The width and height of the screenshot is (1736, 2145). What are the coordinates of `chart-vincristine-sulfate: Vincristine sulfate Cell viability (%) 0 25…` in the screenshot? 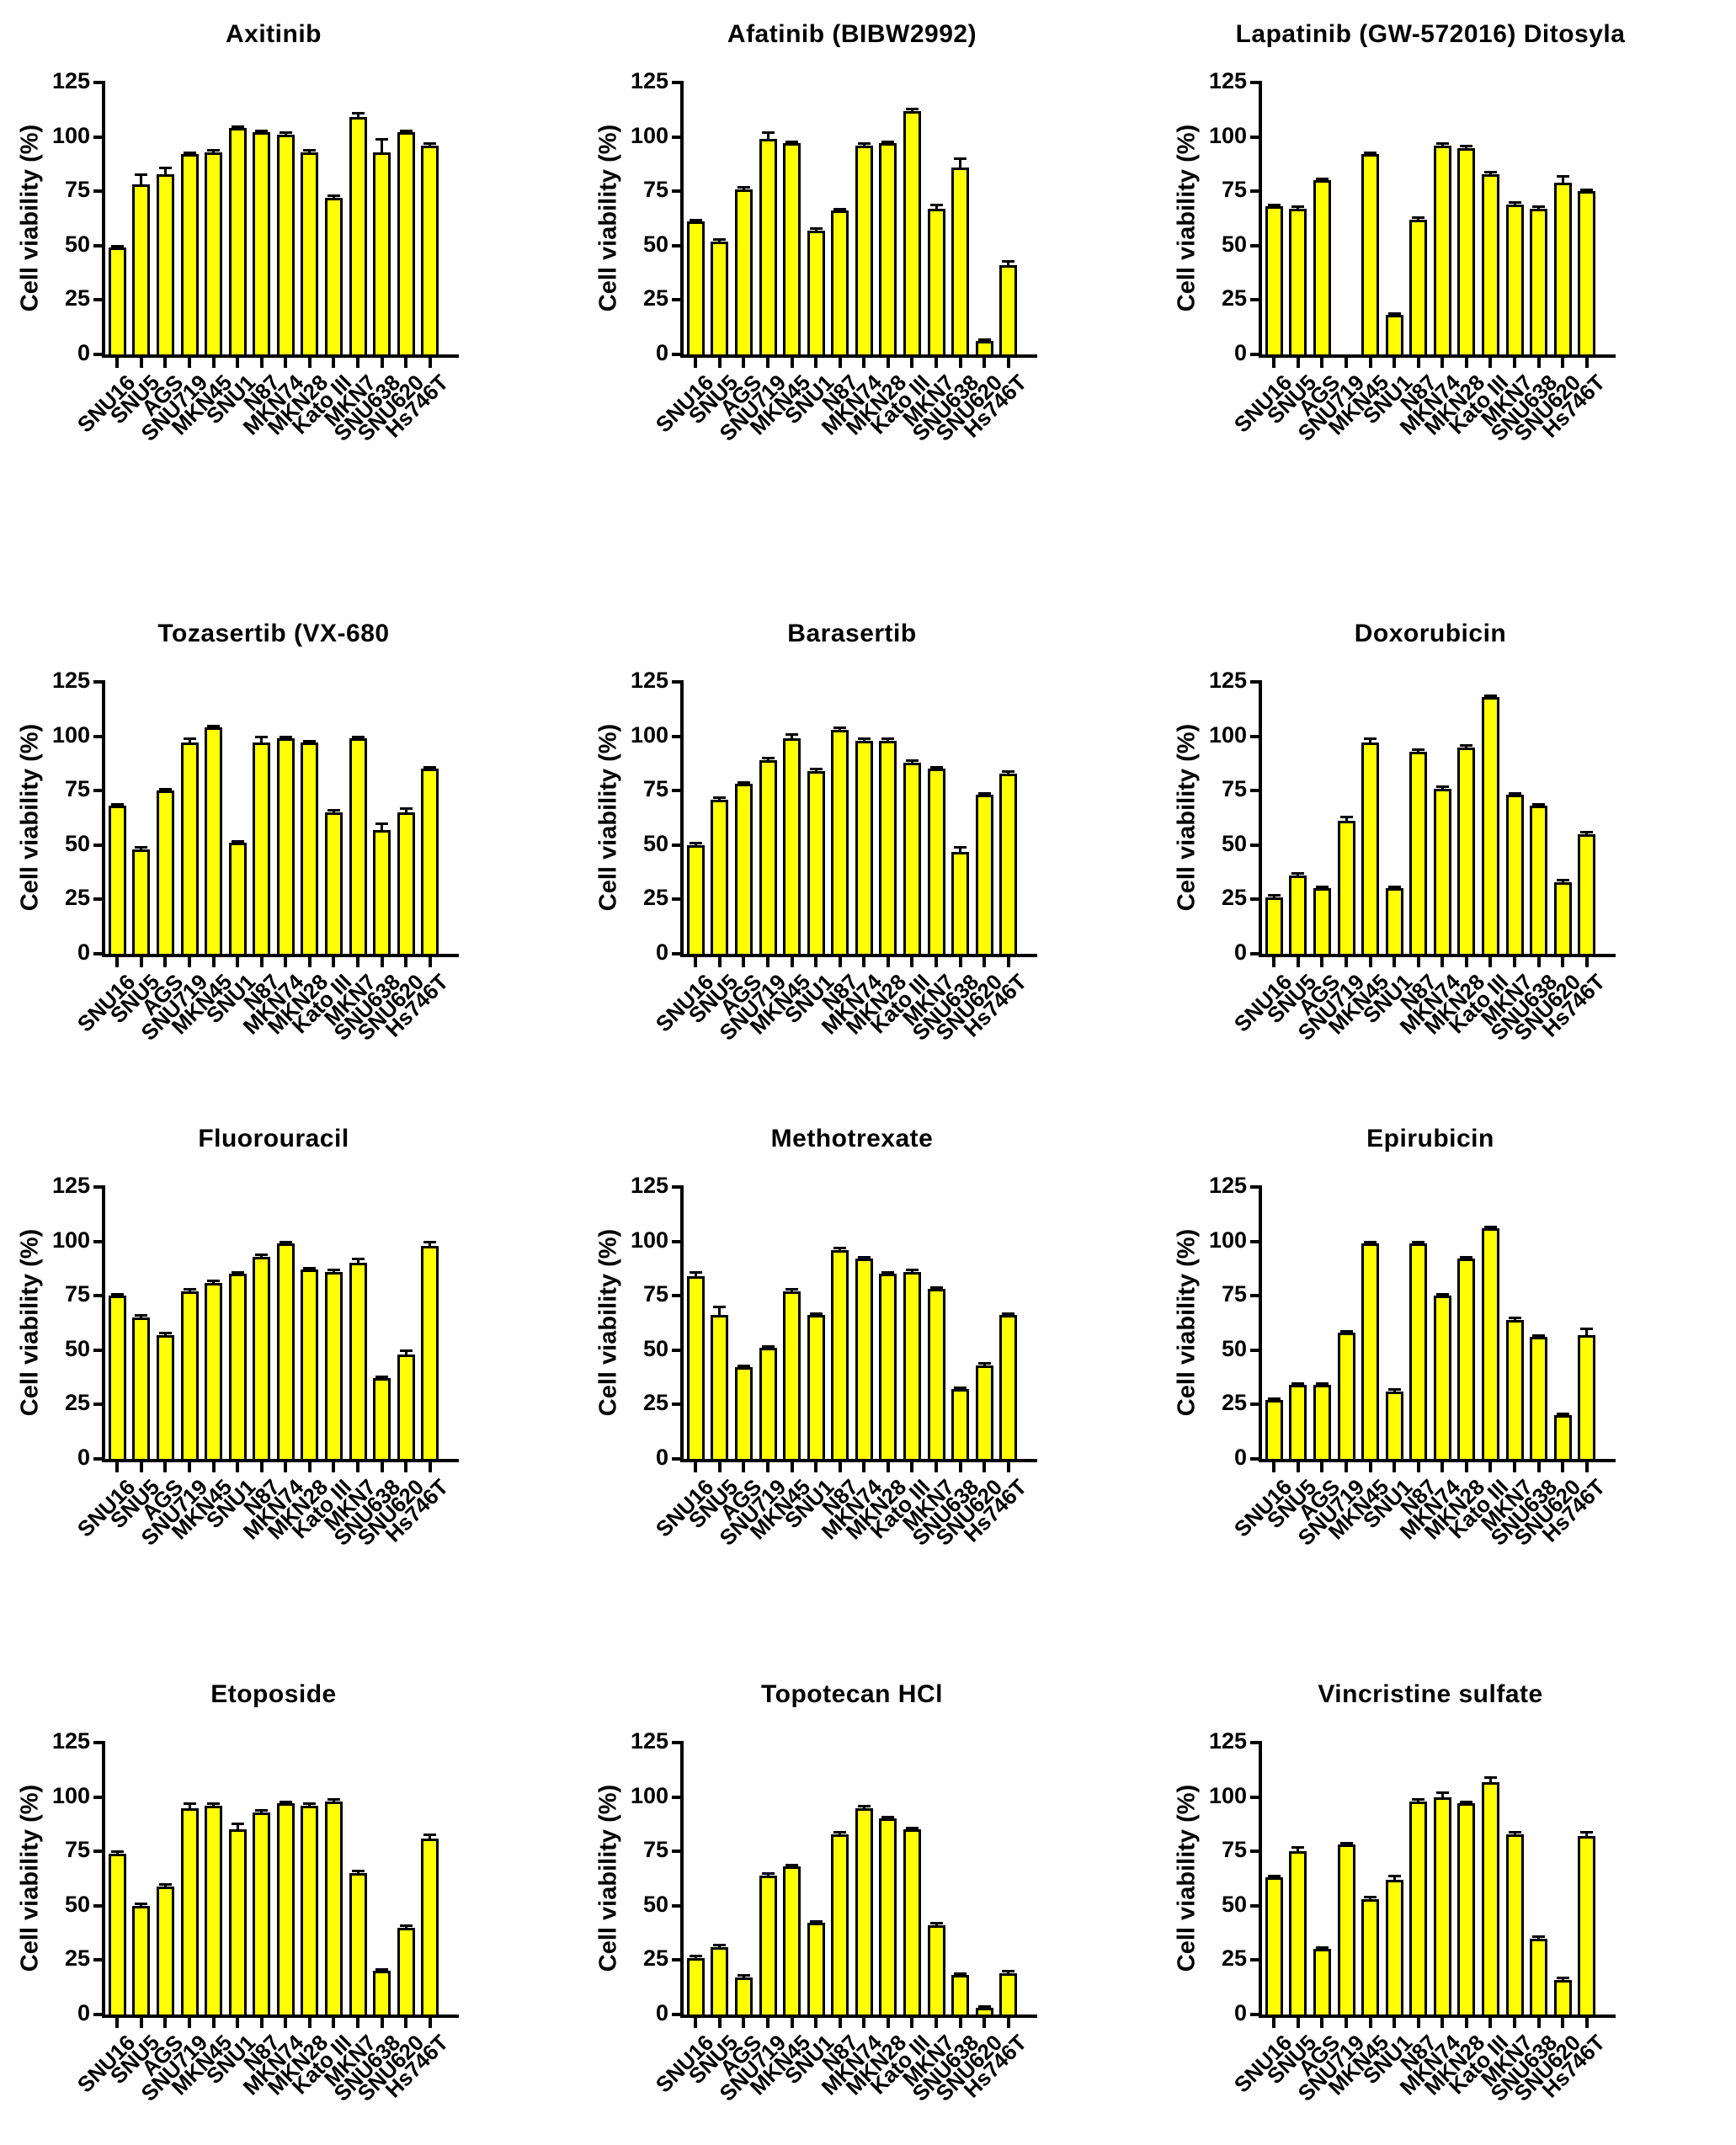 It's located at (1446, 1894).